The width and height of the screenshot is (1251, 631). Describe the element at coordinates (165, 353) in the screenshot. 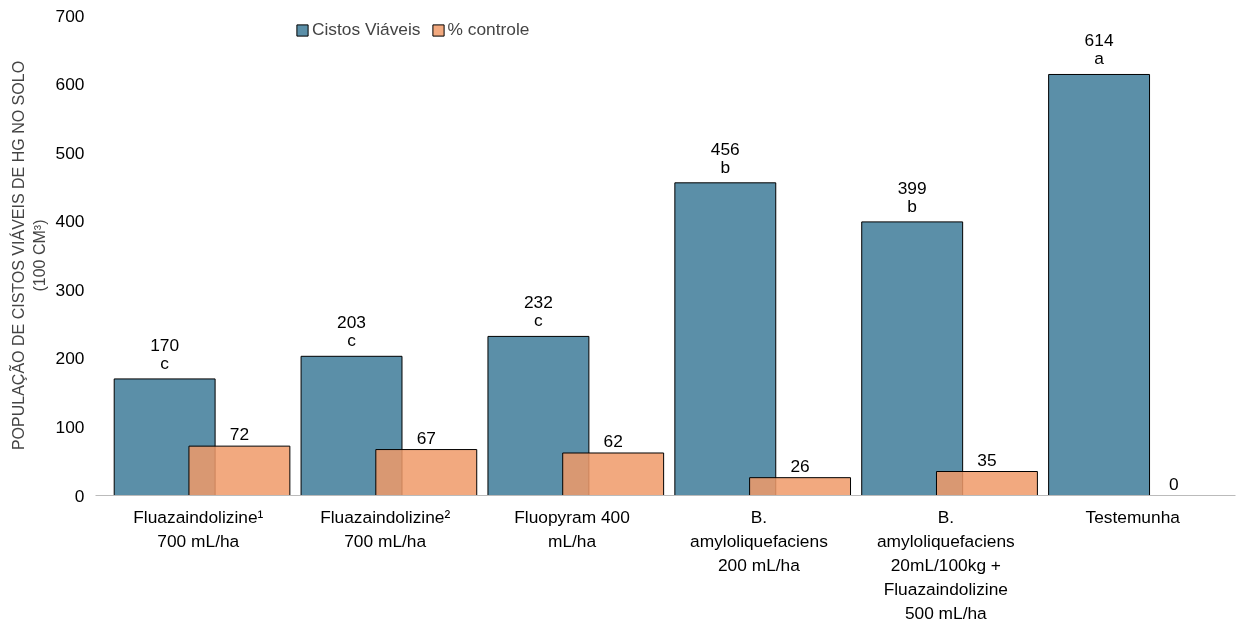

I see `data-label: 170 c` at that location.